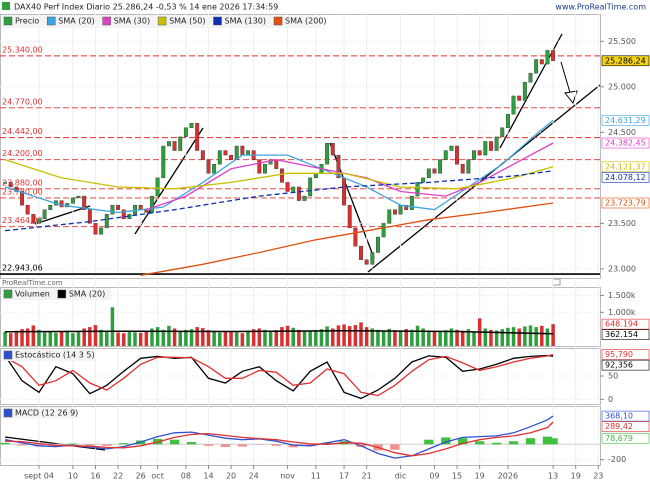 The height and width of the screenshot is (483, 650). I want to click on x-tick-label: dic, so click(401, 476).